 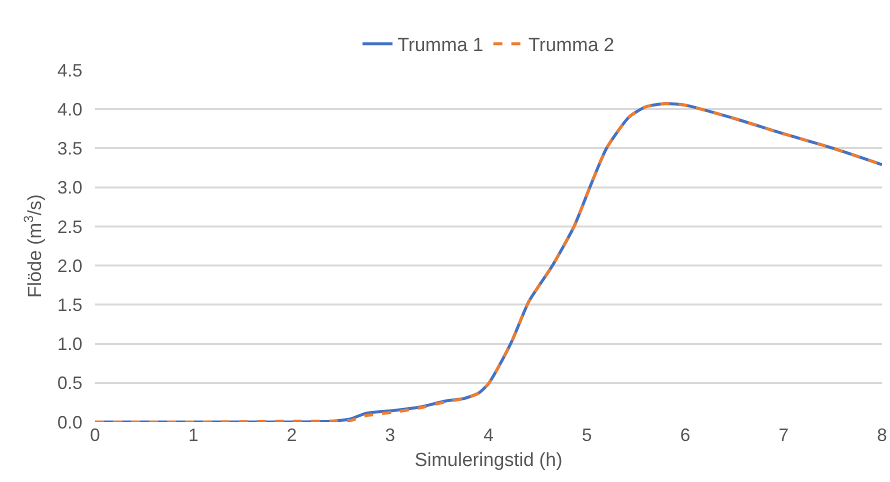 I want to click on y-tick-label: 4.5, so click(x=69, y=70).